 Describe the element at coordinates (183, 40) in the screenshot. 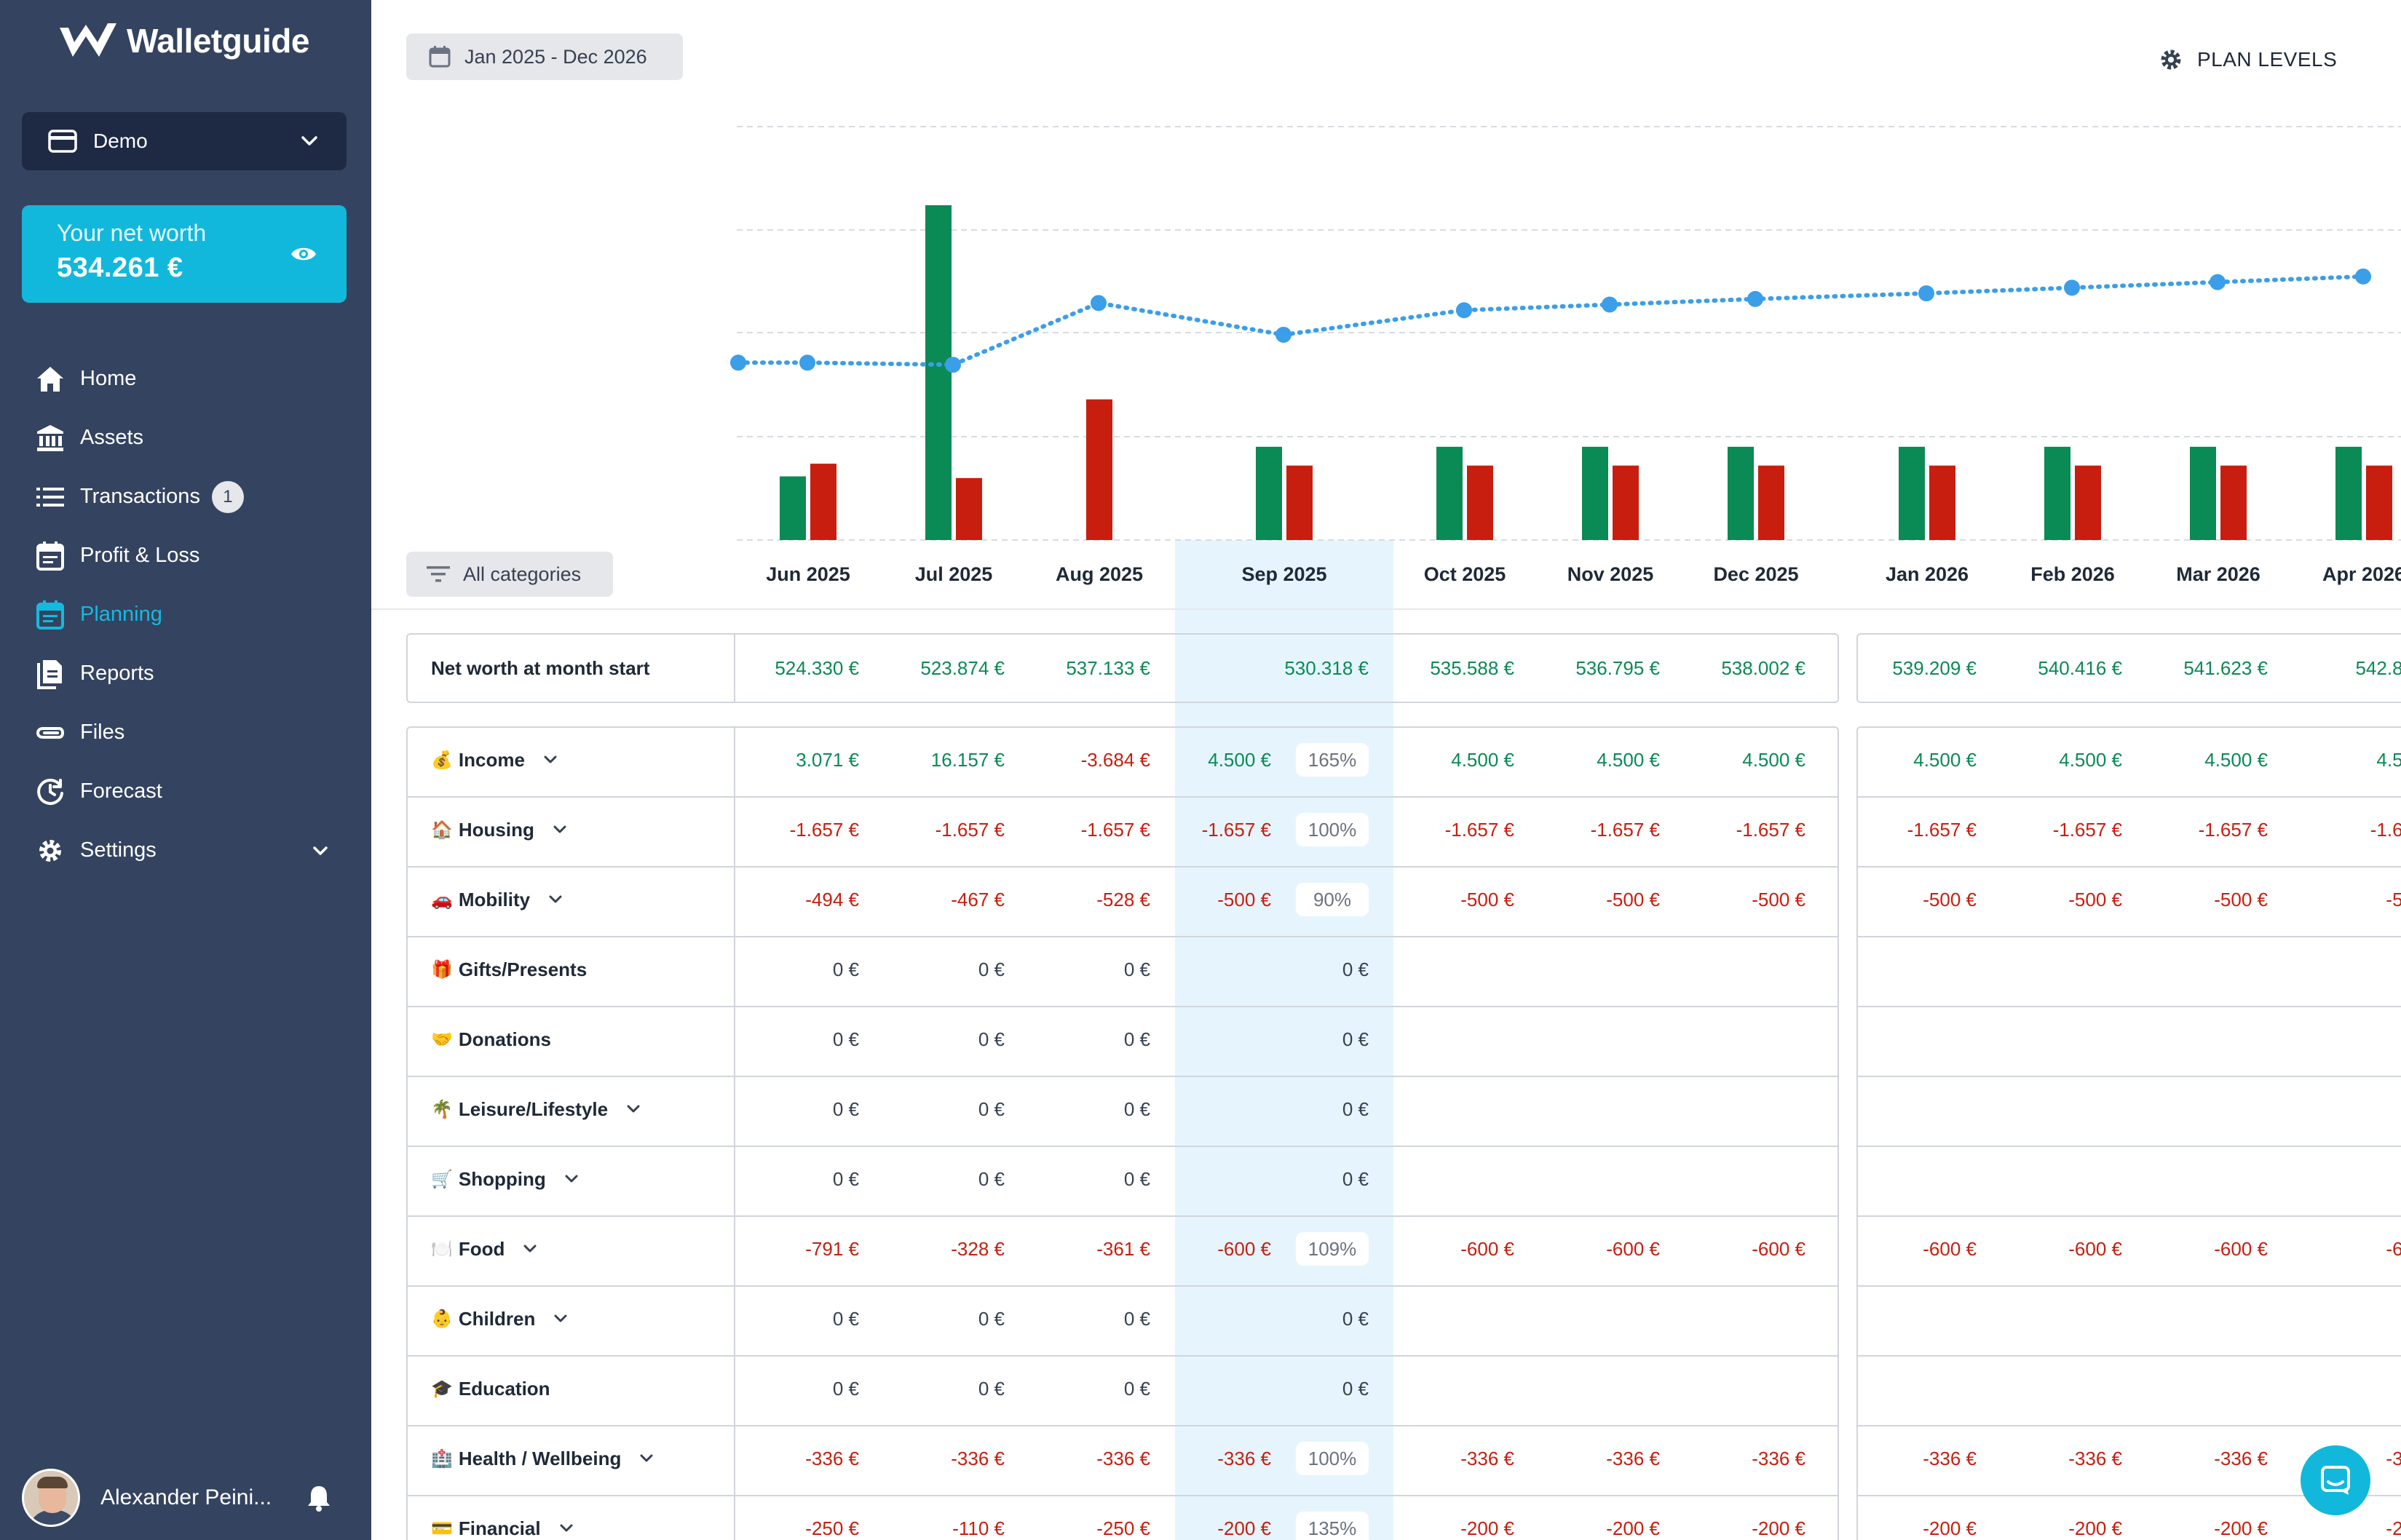

I see `app-logo: Walletguide` at that location.